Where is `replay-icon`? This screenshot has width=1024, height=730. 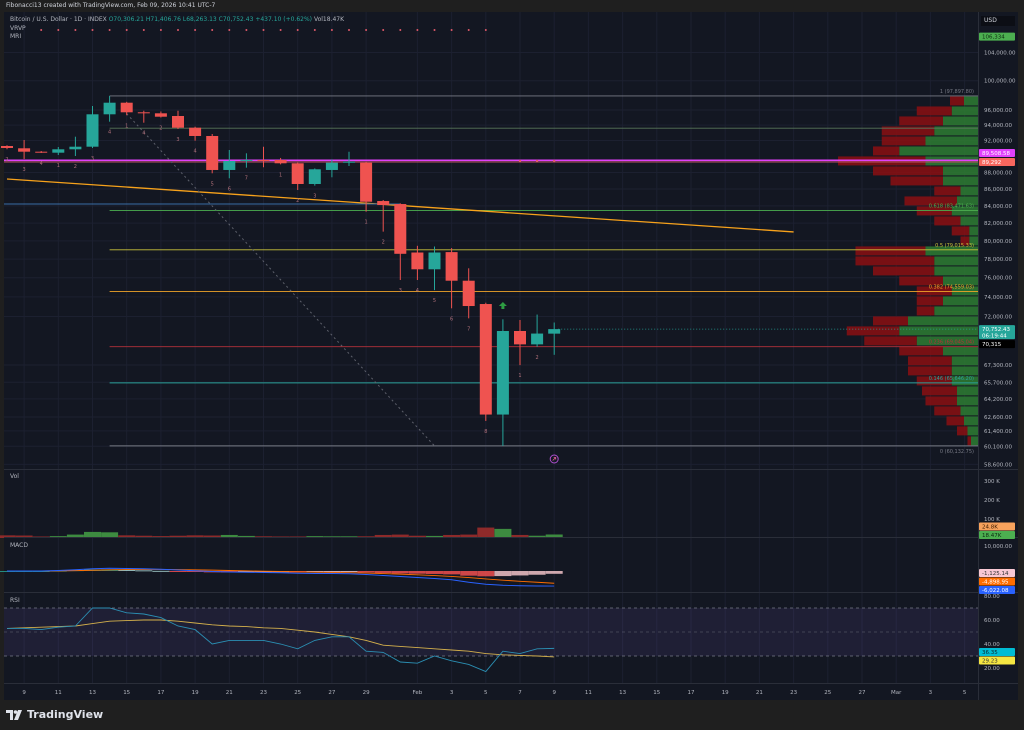 replay-icon is located at coordinates (554, 459).